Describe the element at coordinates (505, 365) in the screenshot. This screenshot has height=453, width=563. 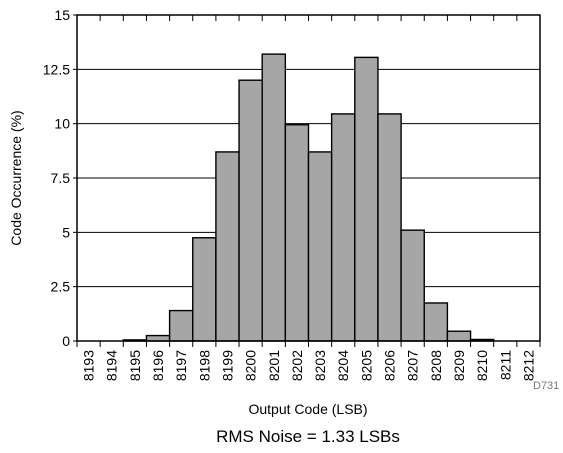
I see `x-tick-label: 8211` at that location.